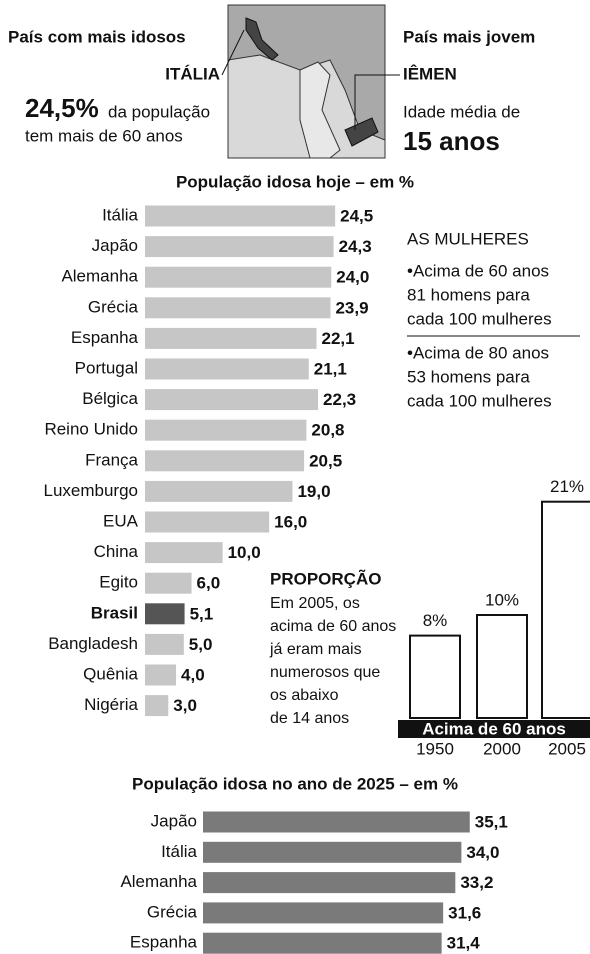 This screenshot has width=590, height=954. What do you see at coordinates (118, 582) in the screenshot?
I see `category-label: Egito` at bounding box center [118, 582].